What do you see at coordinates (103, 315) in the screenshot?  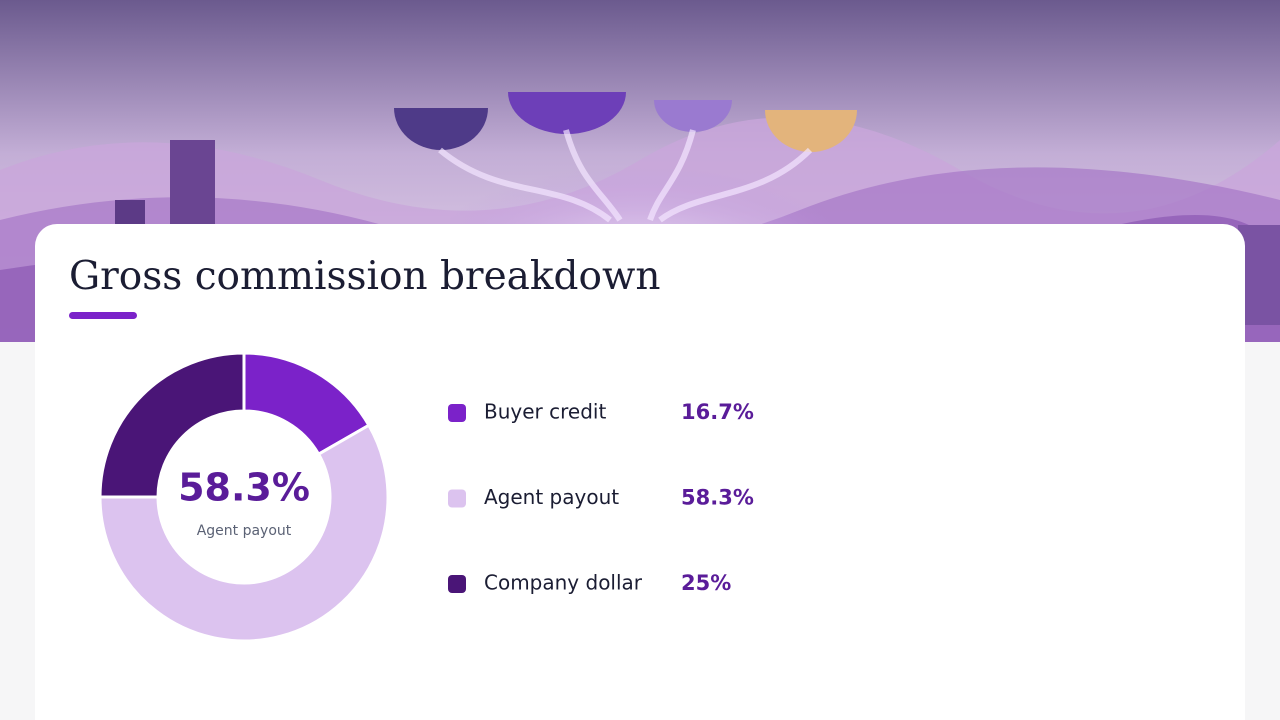 I see `title-underline` at bounding box center [103, 315].